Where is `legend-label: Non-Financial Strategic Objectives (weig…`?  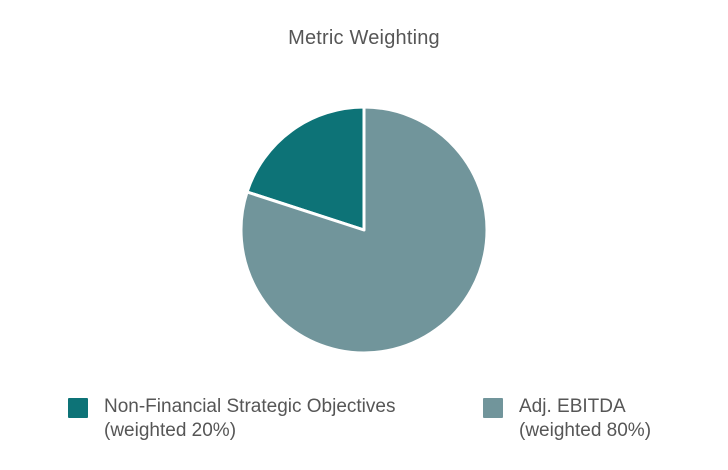 legend-label: Non-Financial Strategic Objectives (weig… is located at coordinates (249, 419).